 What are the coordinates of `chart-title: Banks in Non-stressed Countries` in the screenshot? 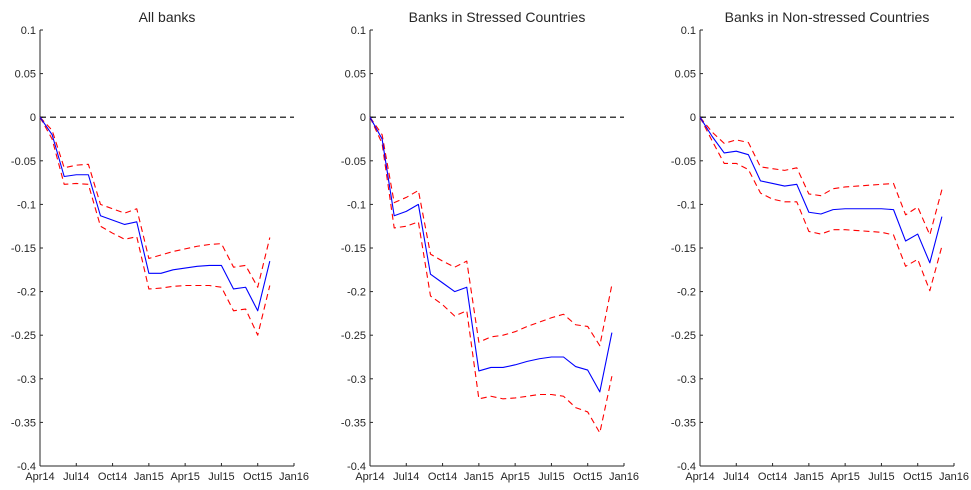 It's located at (827, 17).